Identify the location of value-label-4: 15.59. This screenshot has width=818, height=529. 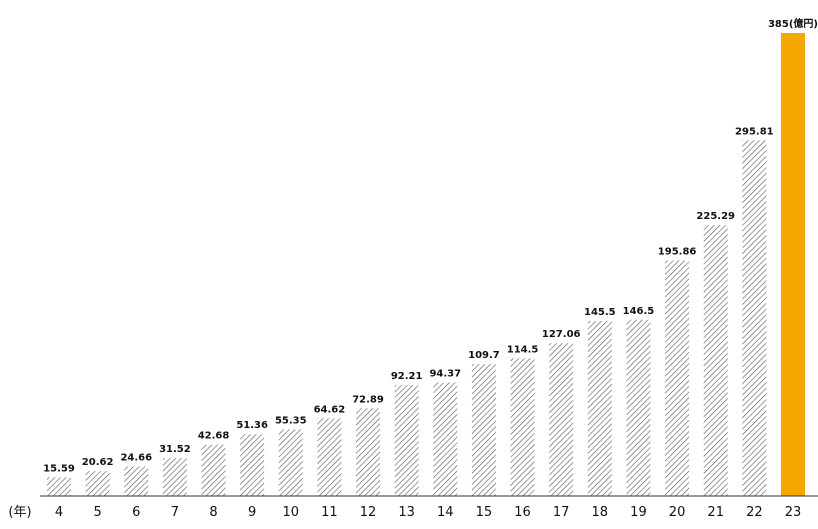
(59, 468).